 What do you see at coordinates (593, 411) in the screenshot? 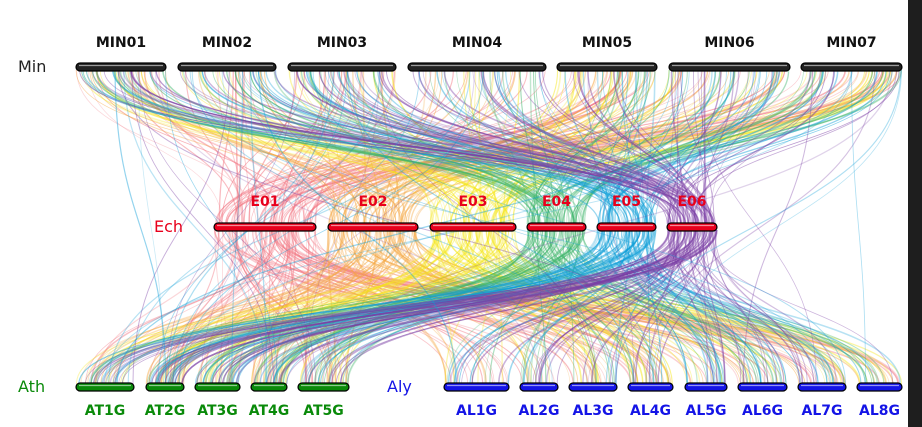
I see `aly-chromosome-label-3: AL3G` at bounding box center [593, 411].